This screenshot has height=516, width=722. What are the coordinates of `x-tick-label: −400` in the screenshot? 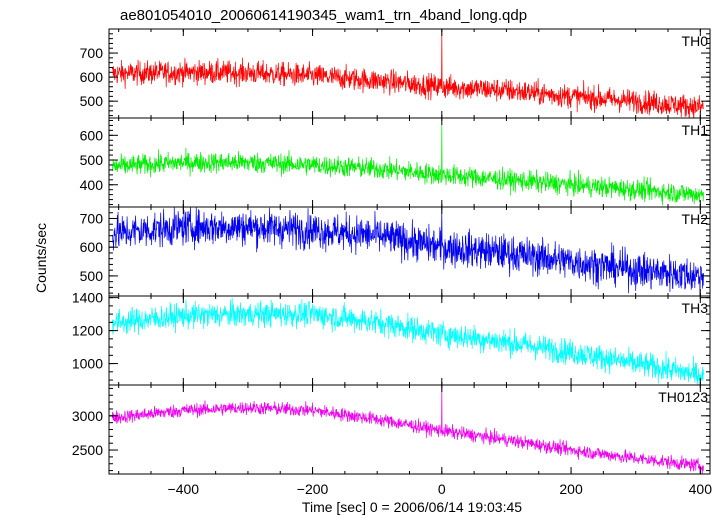 It's located at (184, 489).